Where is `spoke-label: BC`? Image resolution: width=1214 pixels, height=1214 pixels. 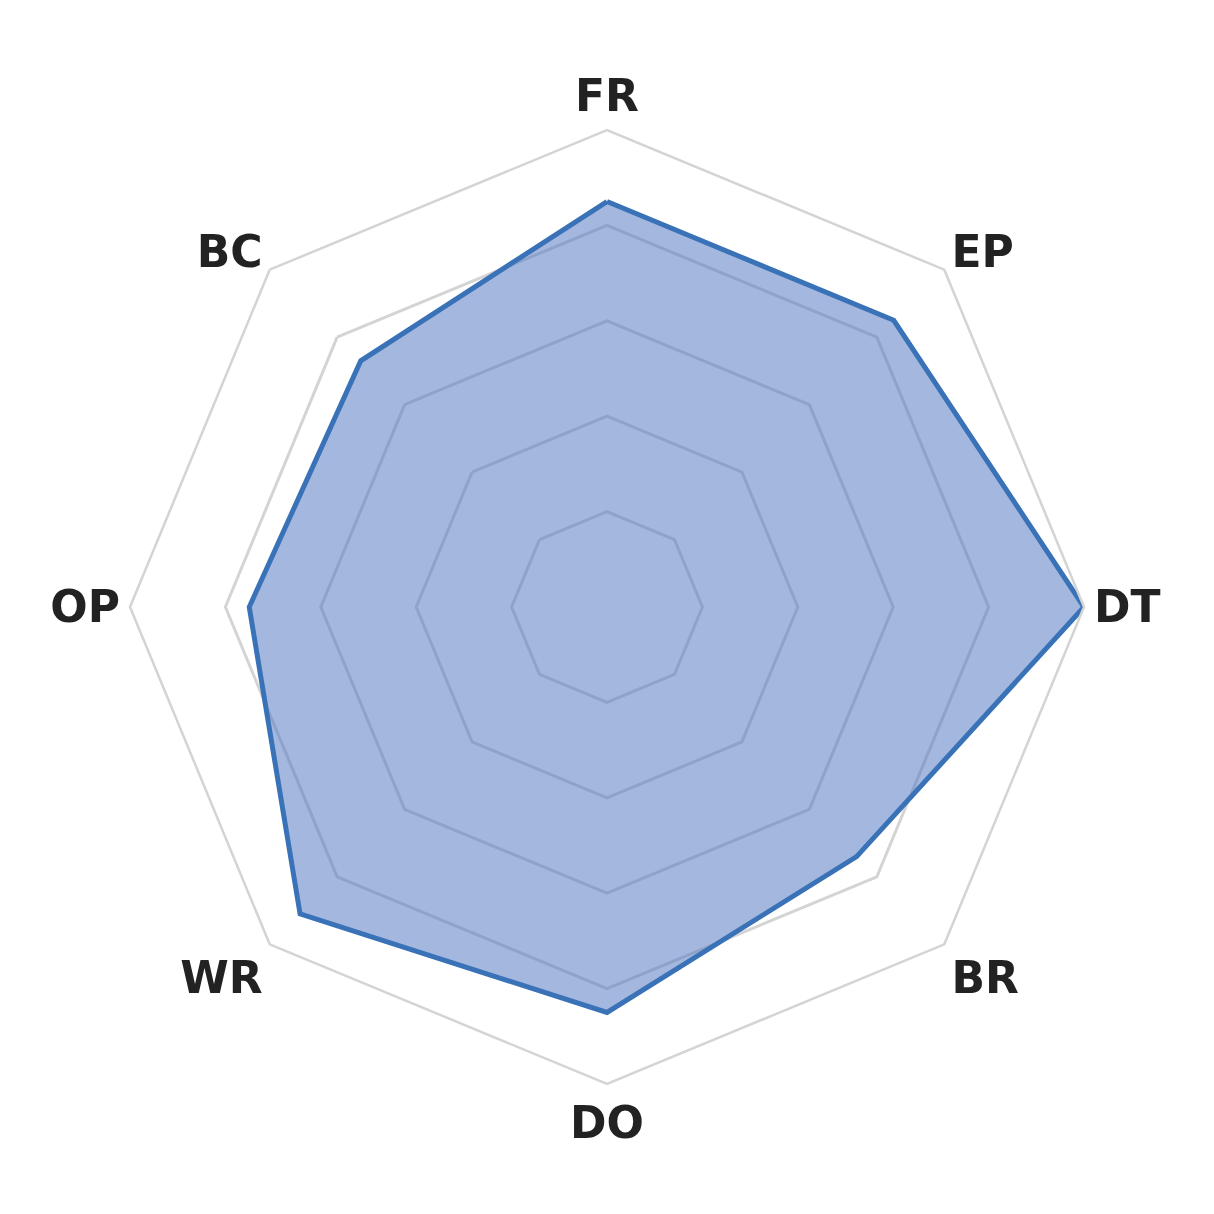
spoke-label: BC is located at coordinates (229, 252).